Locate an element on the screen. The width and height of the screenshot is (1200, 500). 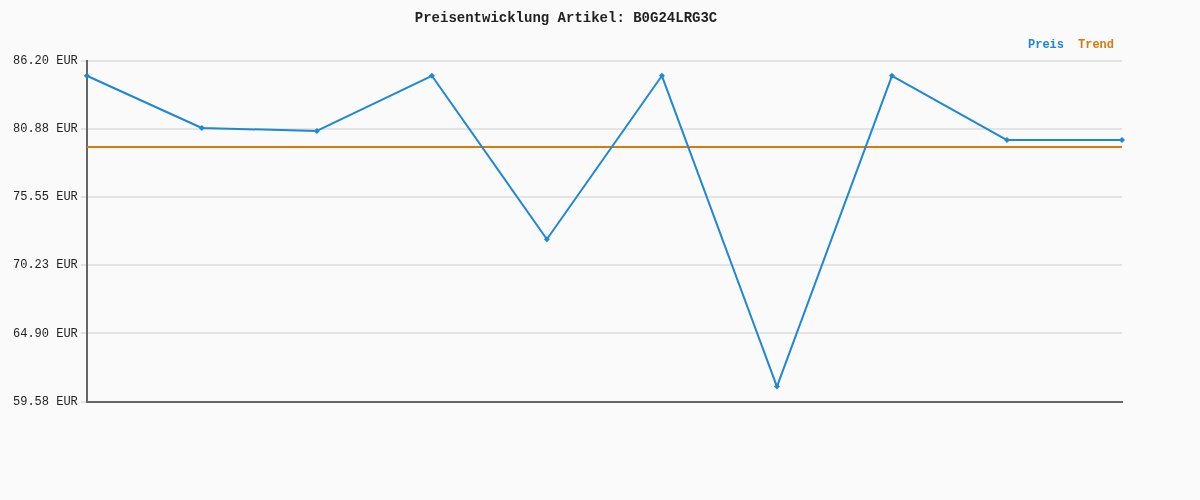
y-tick-label: 70.23 EUR is located at coordinates (45, 265).